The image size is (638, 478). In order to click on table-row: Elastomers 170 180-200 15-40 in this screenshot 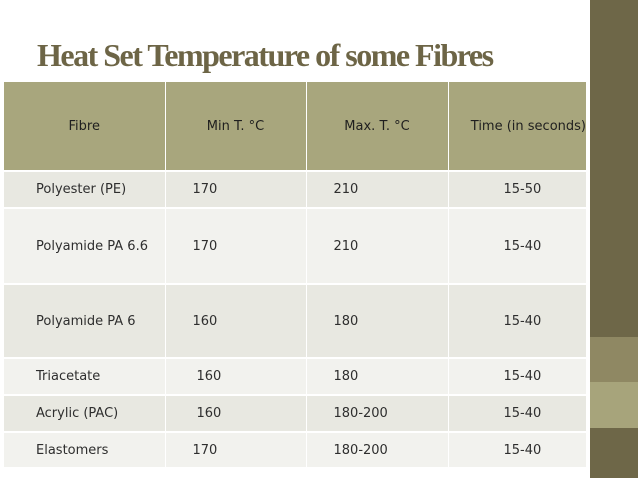, I will do `click(295, 449)`.